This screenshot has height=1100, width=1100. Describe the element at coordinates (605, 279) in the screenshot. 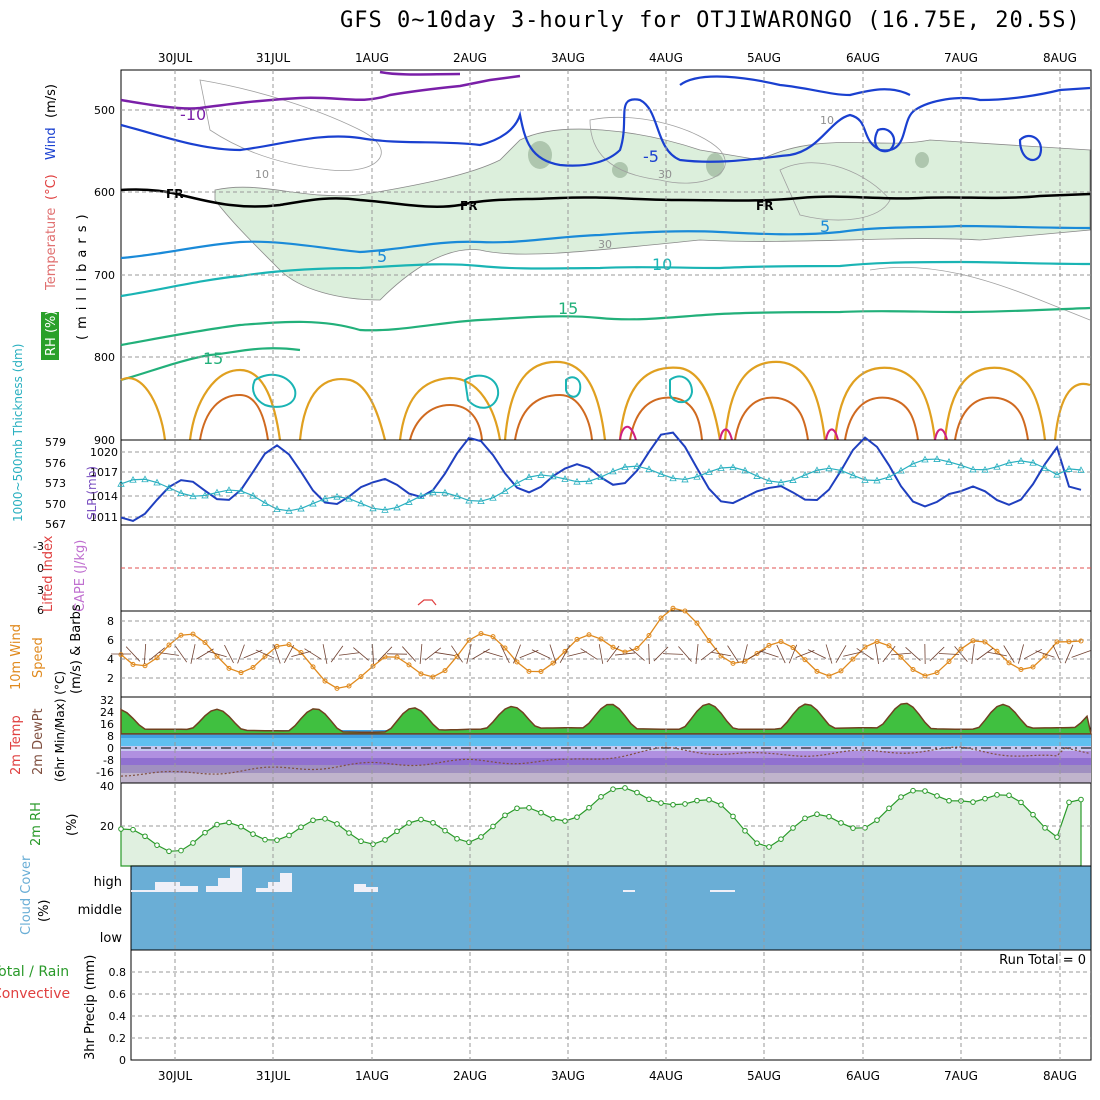

I see `temp-contour-teal` at that location.